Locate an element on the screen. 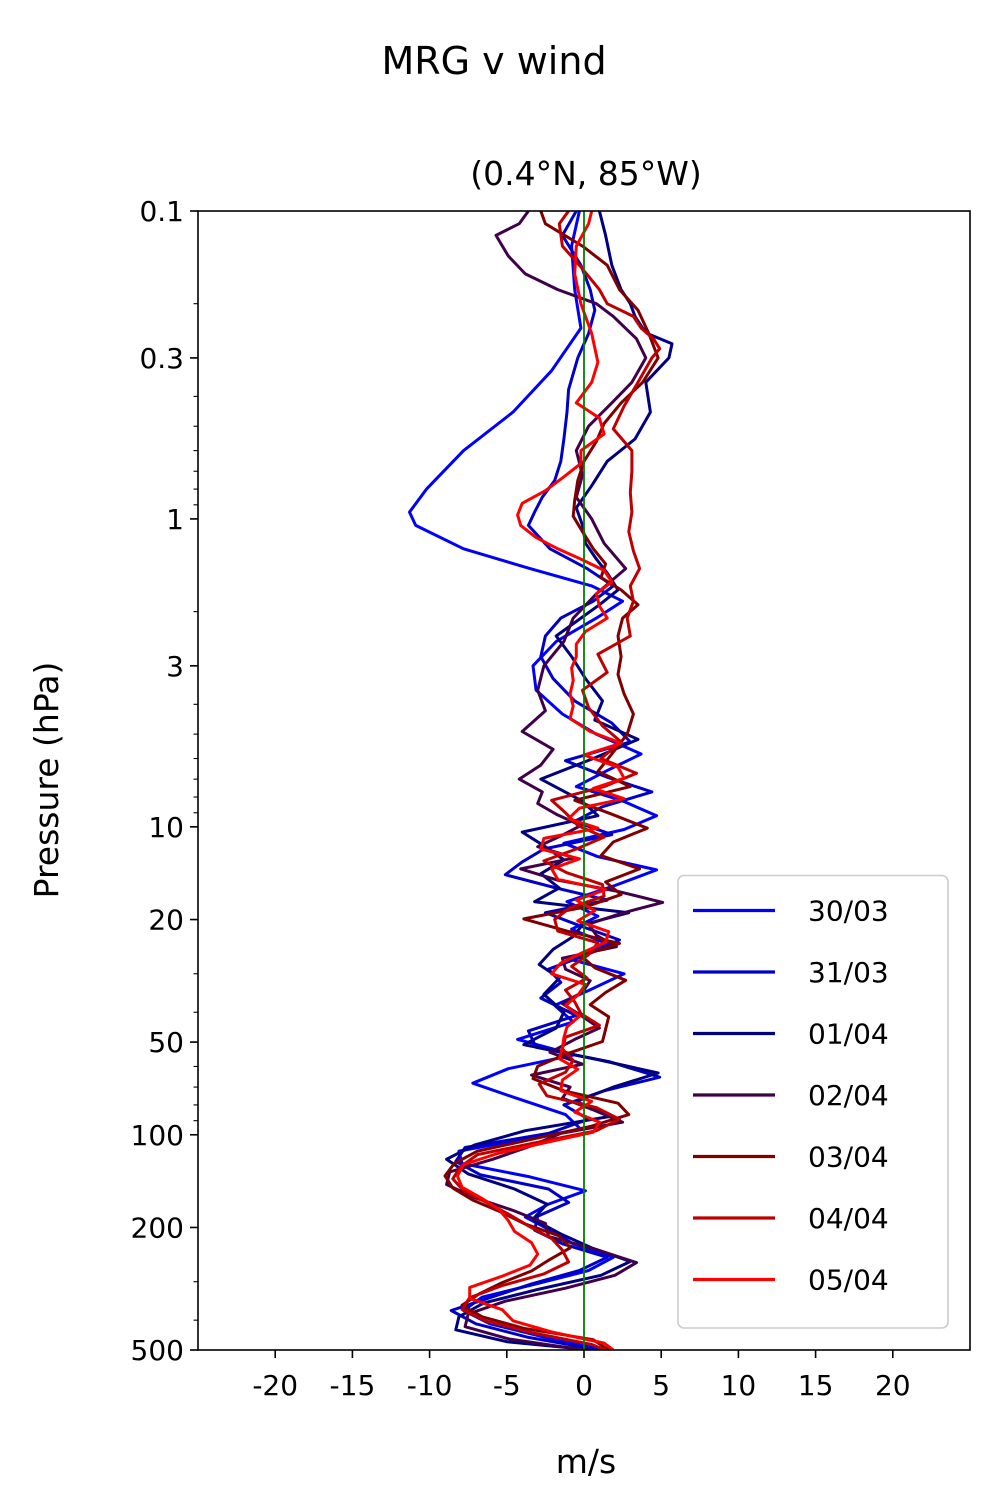 The width and height of the screenshot is (990, 1500). y-tick-label: 500 is located at coordinates (157, 1350).